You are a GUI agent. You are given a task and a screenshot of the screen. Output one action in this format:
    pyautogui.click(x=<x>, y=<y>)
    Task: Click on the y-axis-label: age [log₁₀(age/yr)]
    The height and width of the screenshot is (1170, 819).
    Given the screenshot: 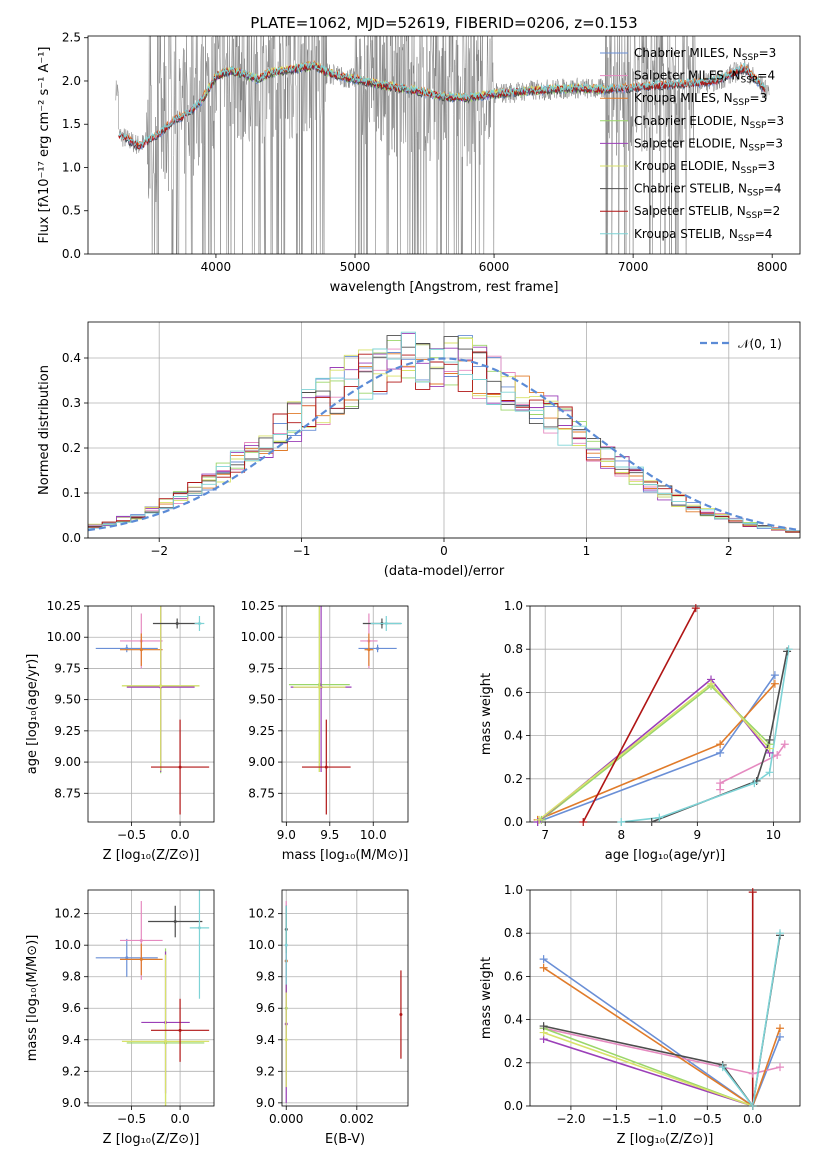 What is the action you would take?
    pyautogui.click(x=32, y=714)
    